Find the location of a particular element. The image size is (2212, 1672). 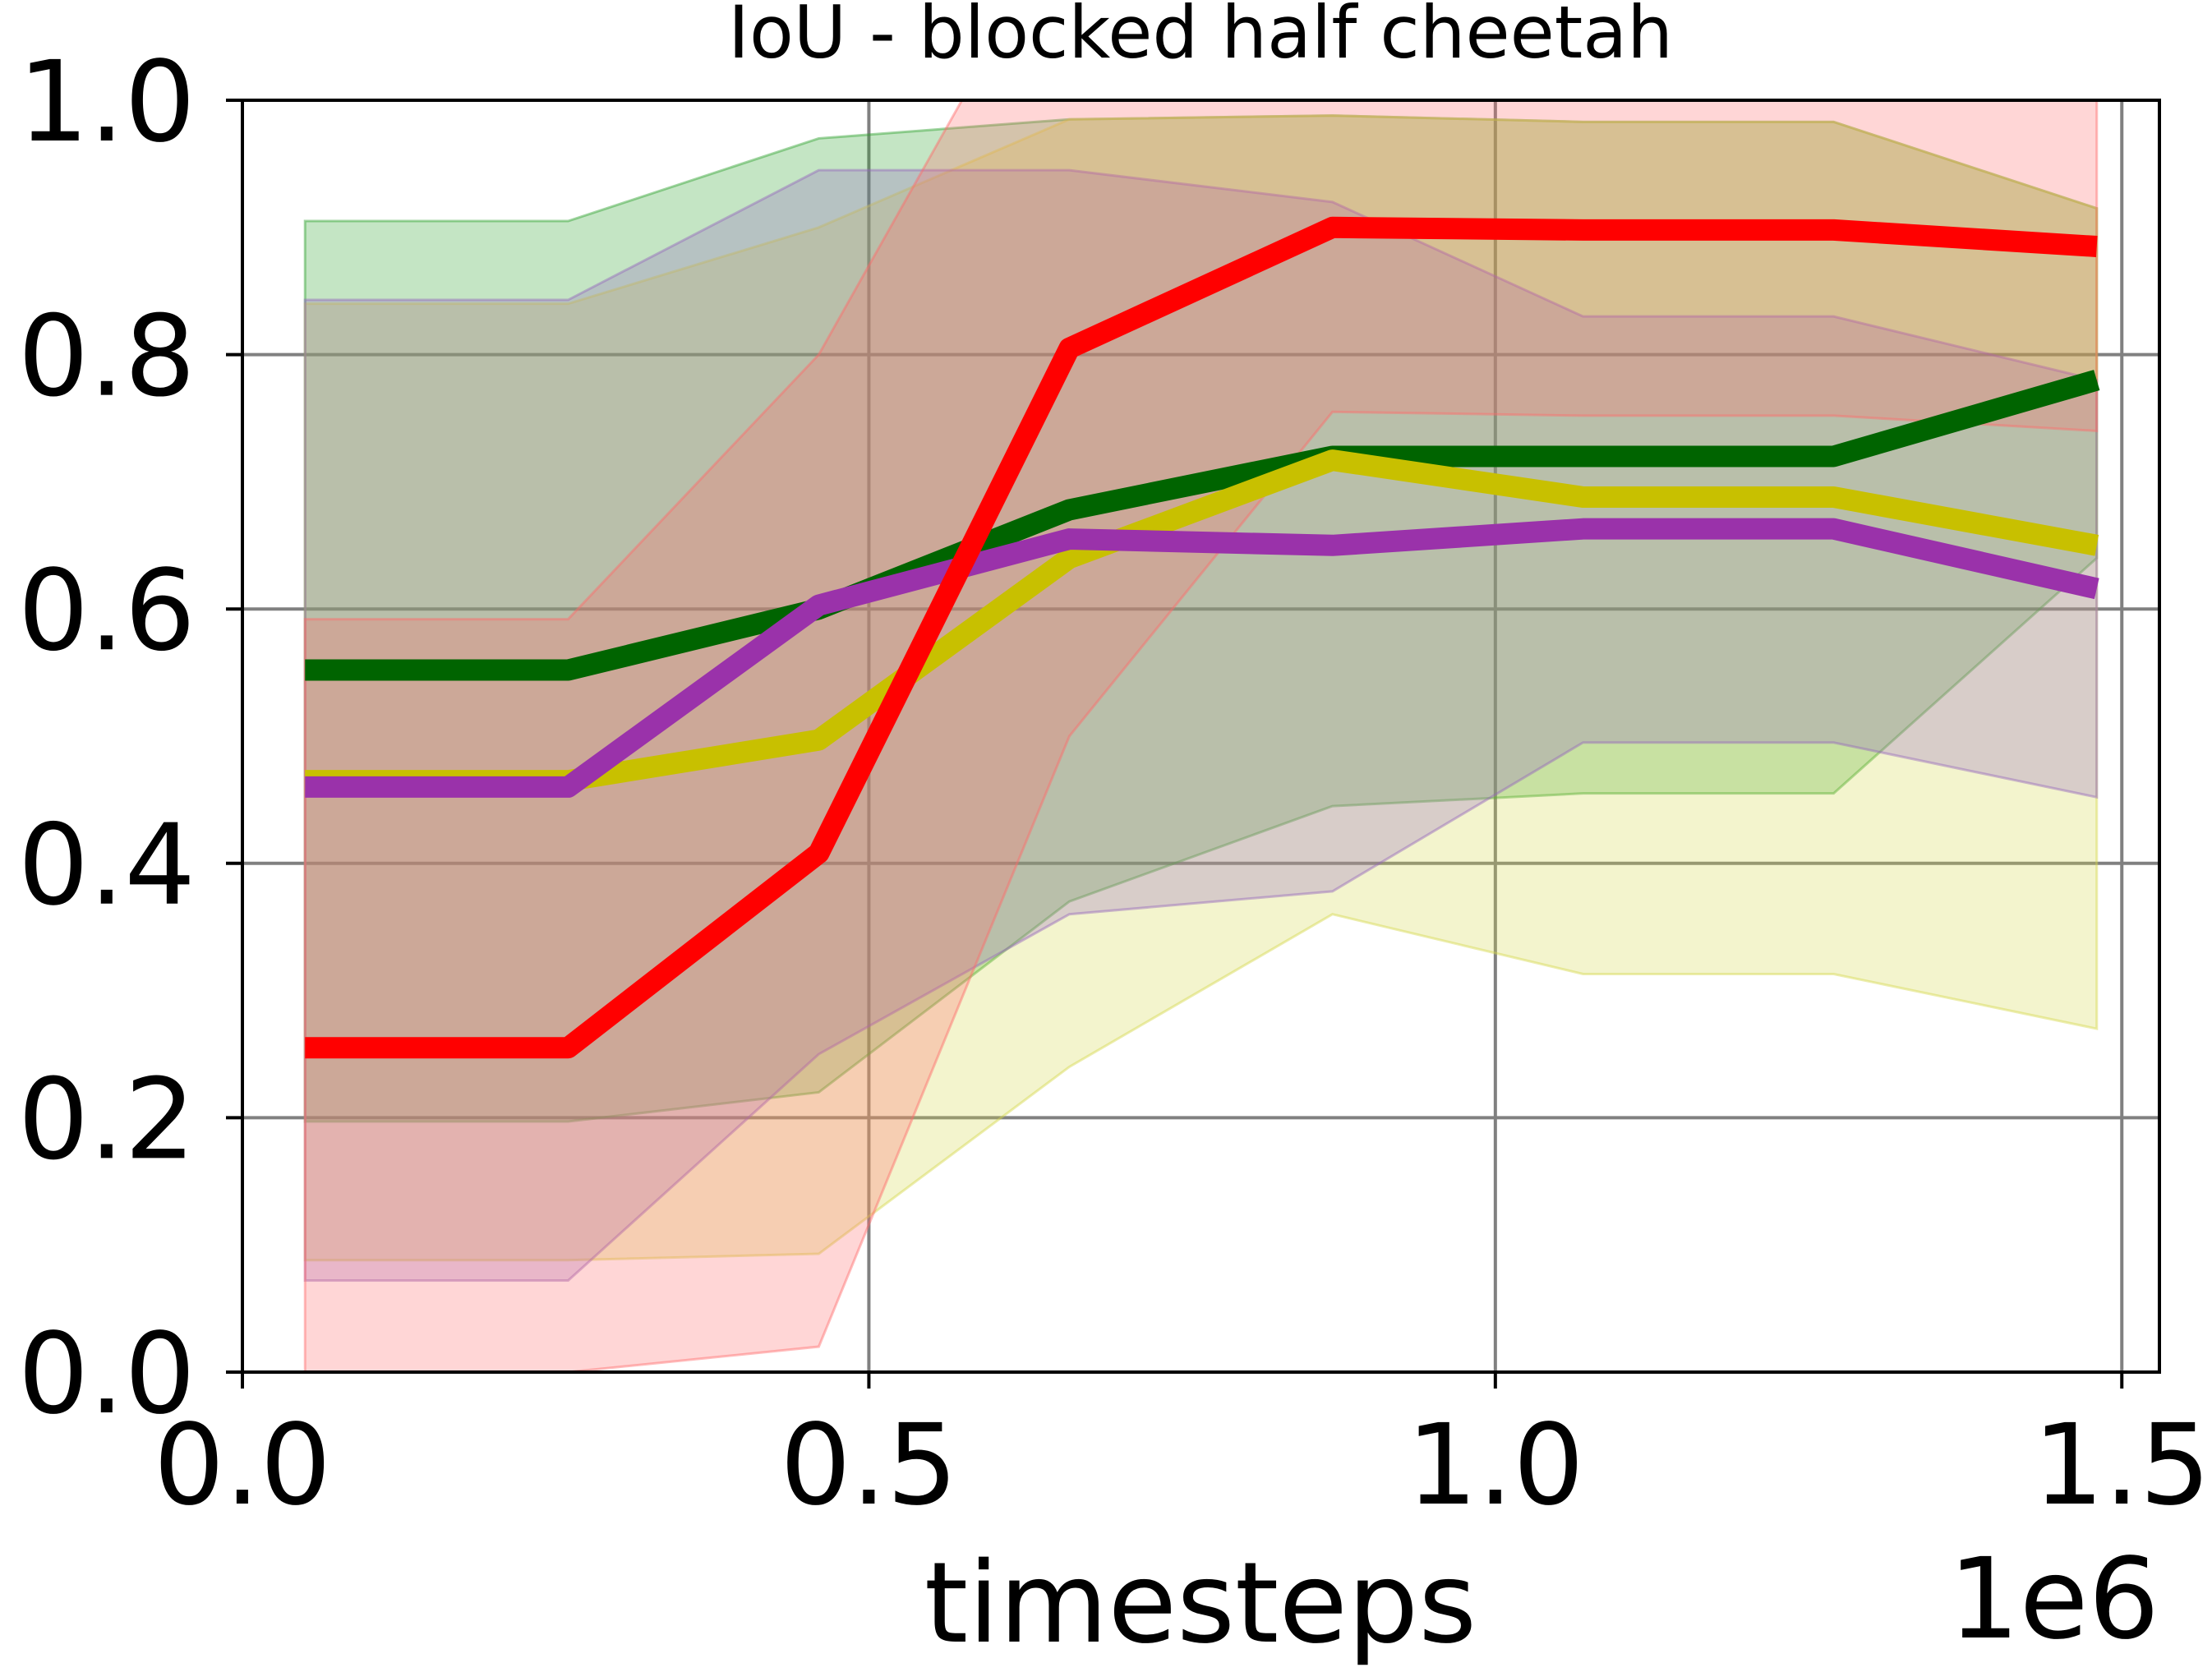

x-tick-label: 0.0 is located at coordinates (242, 1466).